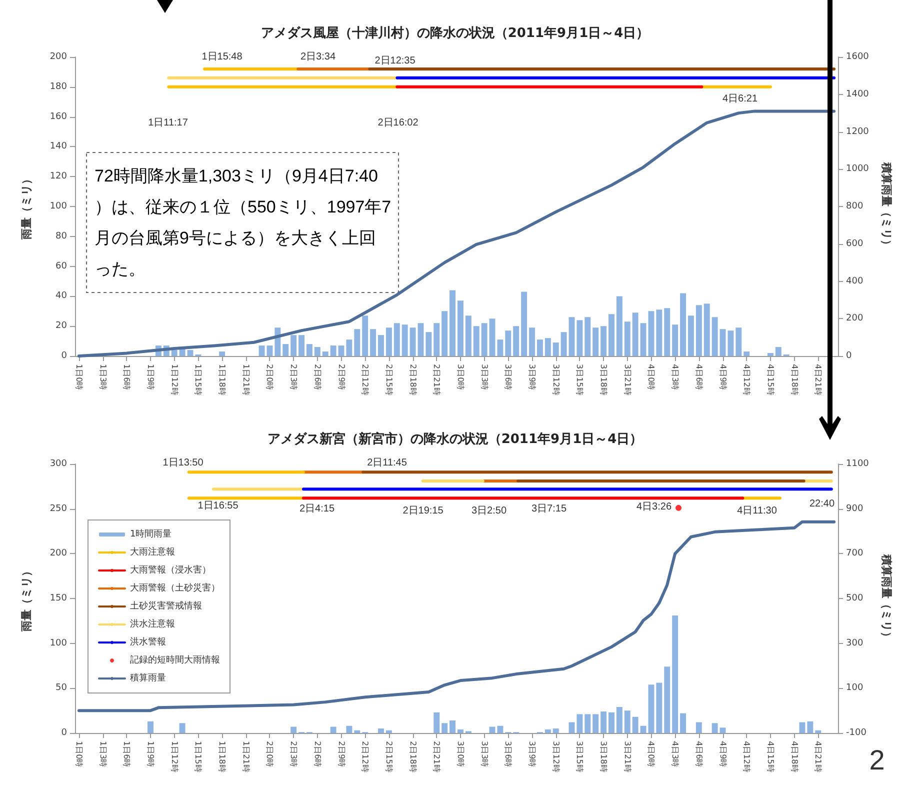 The image size is (910, 787). What do you see at coordinates (855, 207) in the screenshot?
I see `y2-tick-label: 800` at bounding box center [855, 207].